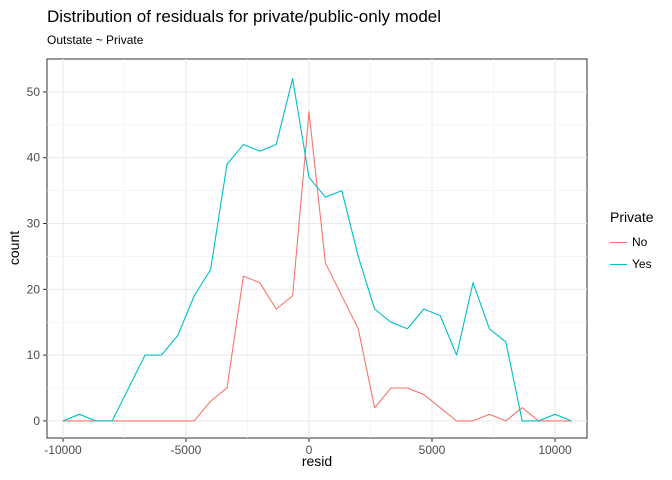 The height and width of the screenshot is (480, 672). I want to click on x-tick-label: -5000, so click(186, 450).